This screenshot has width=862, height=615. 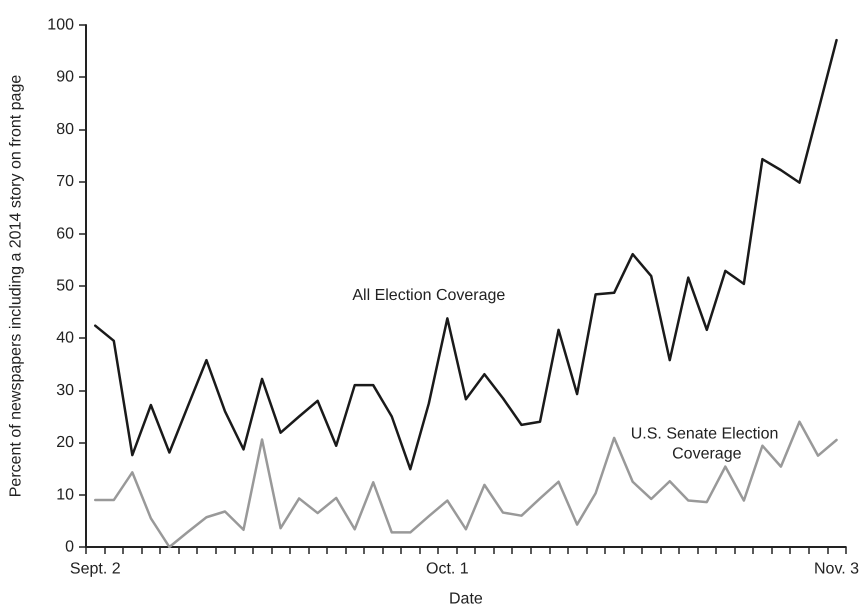 What do you see at coordinates (16, 286) in the screenshot?
I see `y-axis-title: Percent of newspapers including a 2014 story on front page` at bounding box center [16, 286].